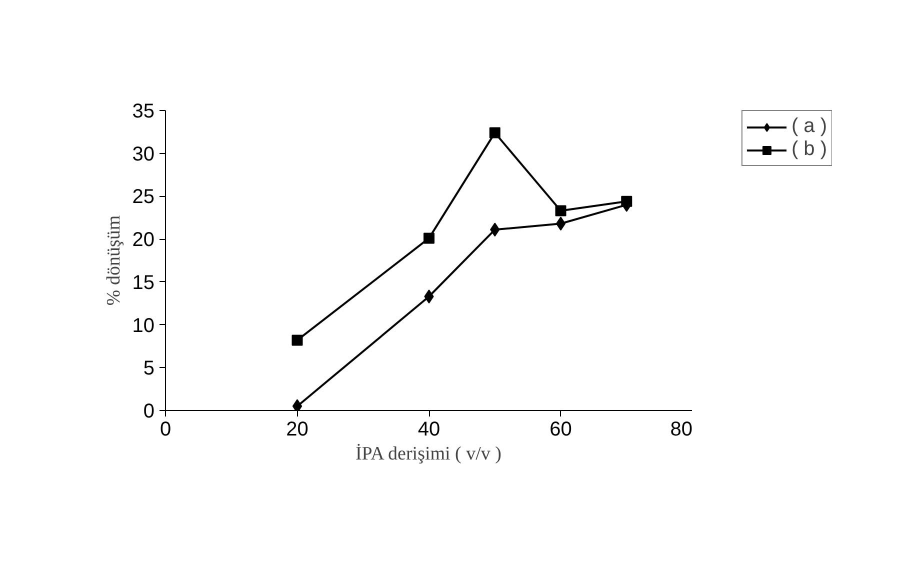 The height and width of the screenshot is (569, 901). Describe the element at coordinates (143, 154) in the screenshot. I see `y-tick-label: 30` at that location.